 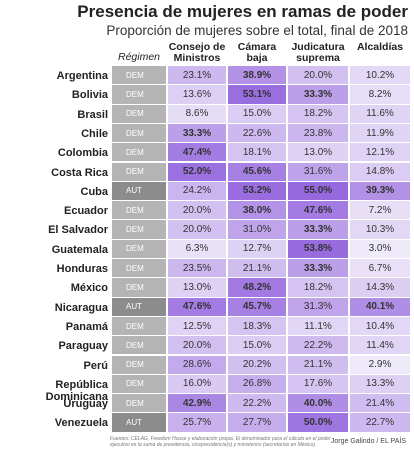 What do you see at coordinates (81, 423) in the screenshot?
I see `row-label: Venezuela` at bounding box center [81, 423].